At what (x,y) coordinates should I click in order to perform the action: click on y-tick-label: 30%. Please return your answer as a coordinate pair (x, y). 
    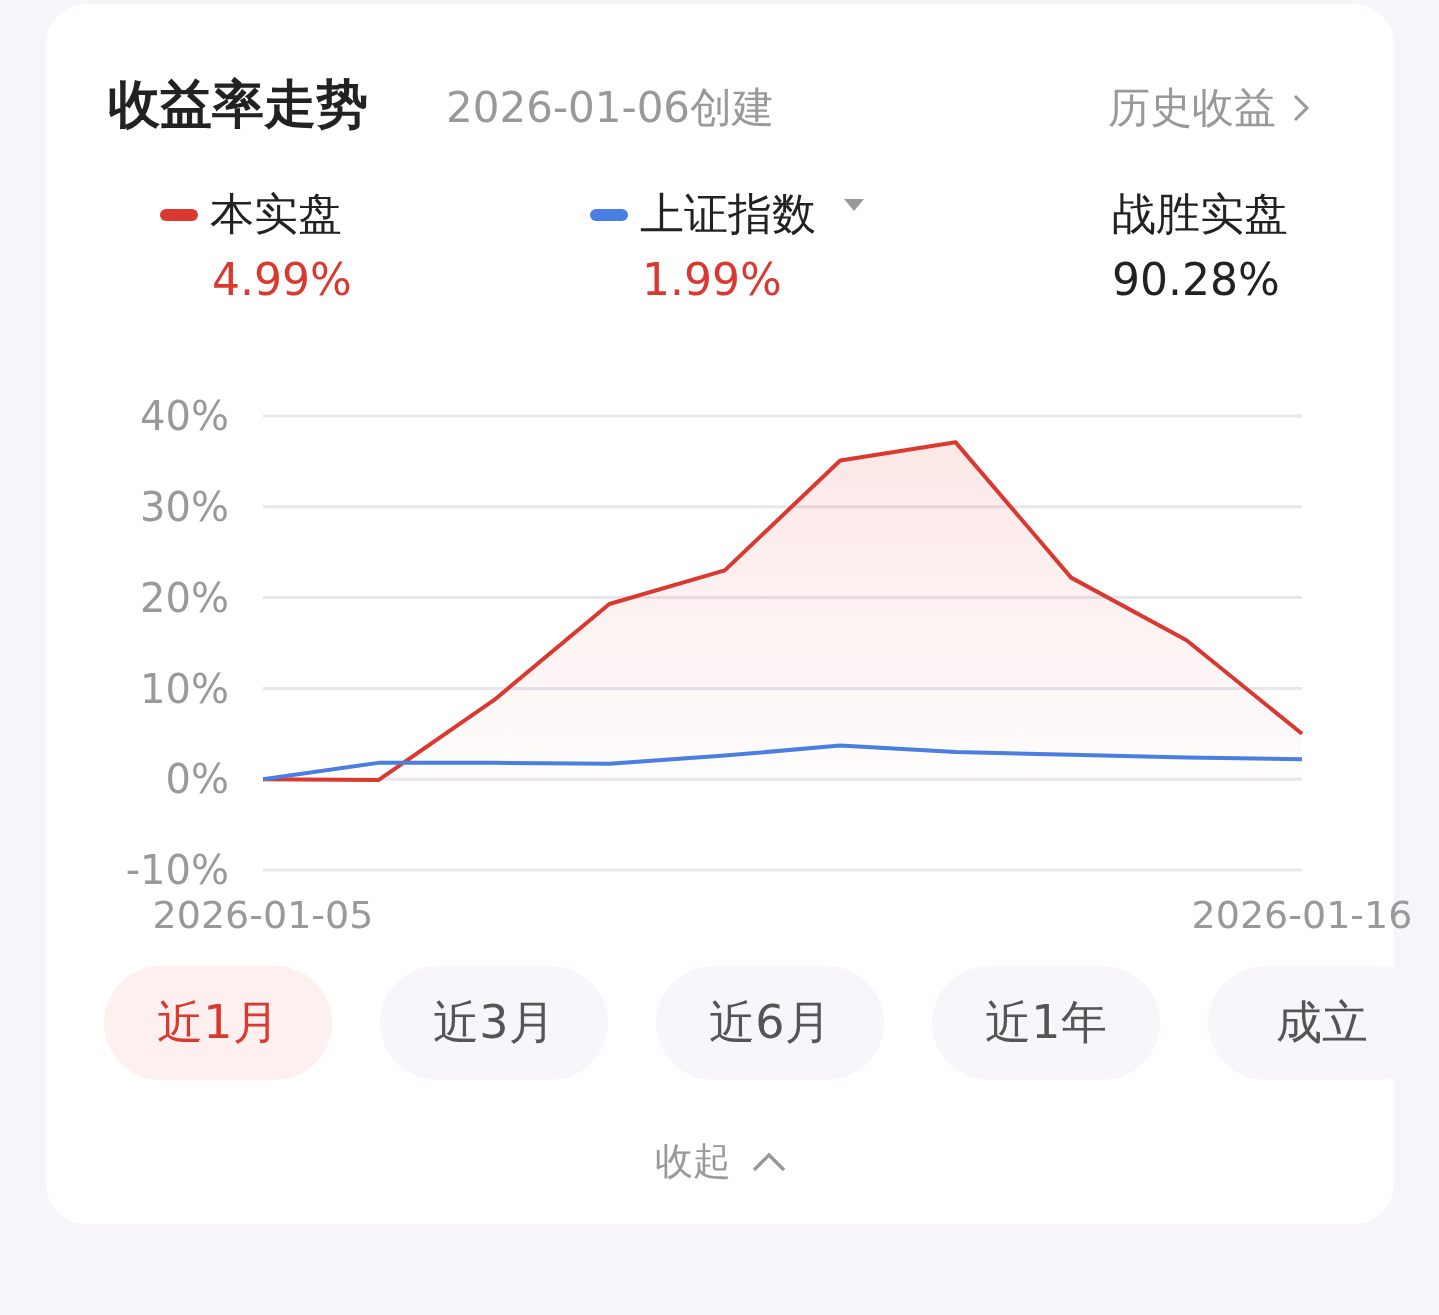
    Looking at the image, I should click on (184, 507).